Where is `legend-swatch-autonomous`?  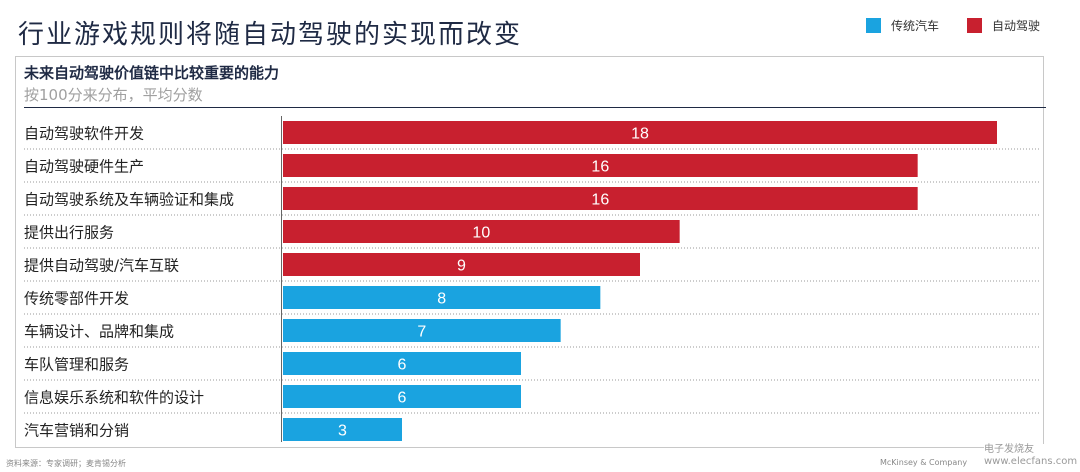
legend-swatch-autonomous is located at coordinates (974, 25).